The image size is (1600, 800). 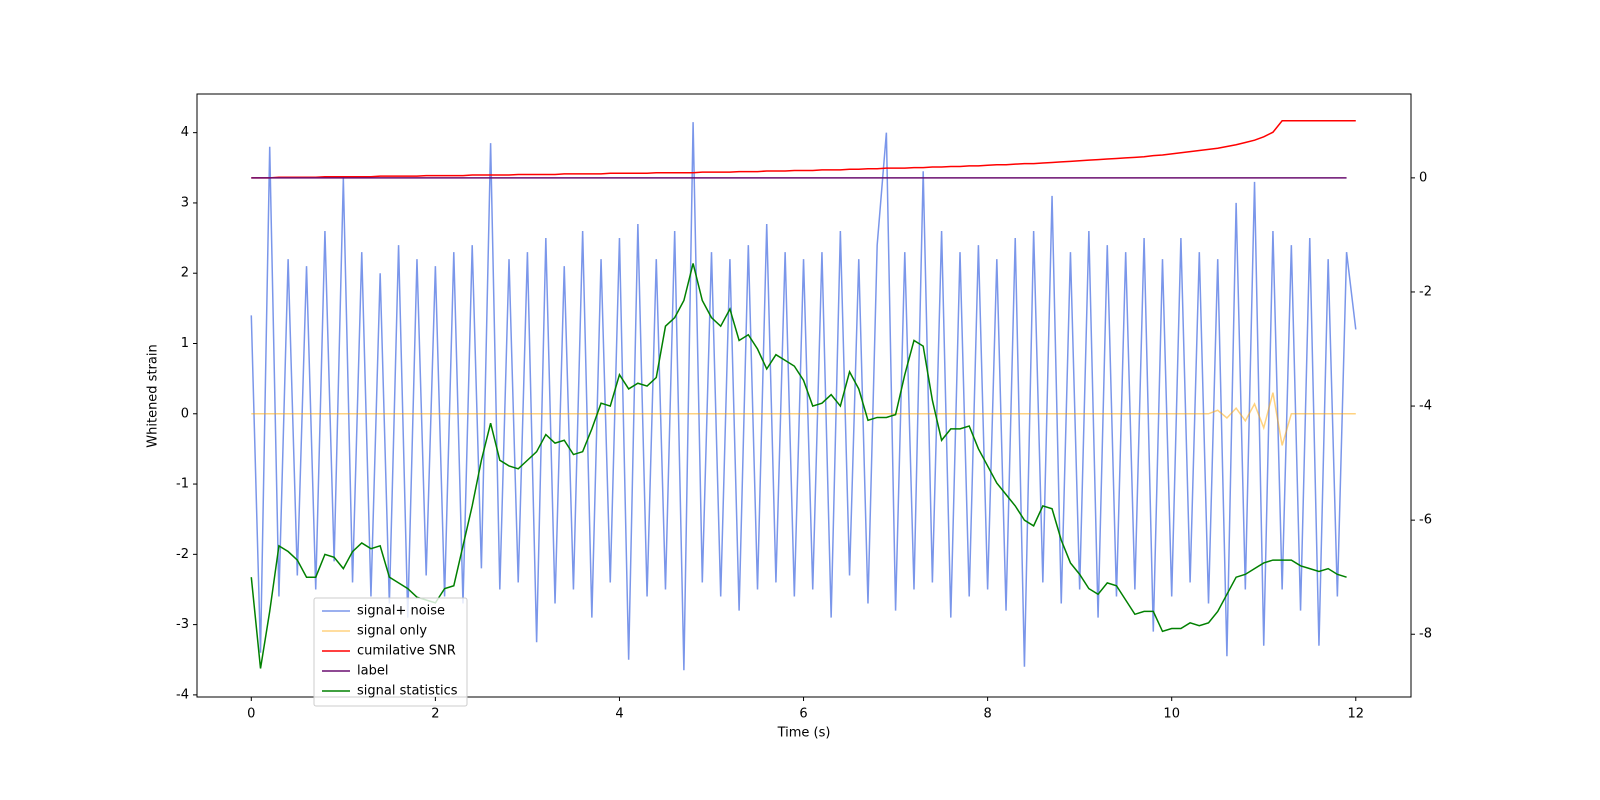 I want to click on y-tick-label: 1, so click(x=185, y=343).